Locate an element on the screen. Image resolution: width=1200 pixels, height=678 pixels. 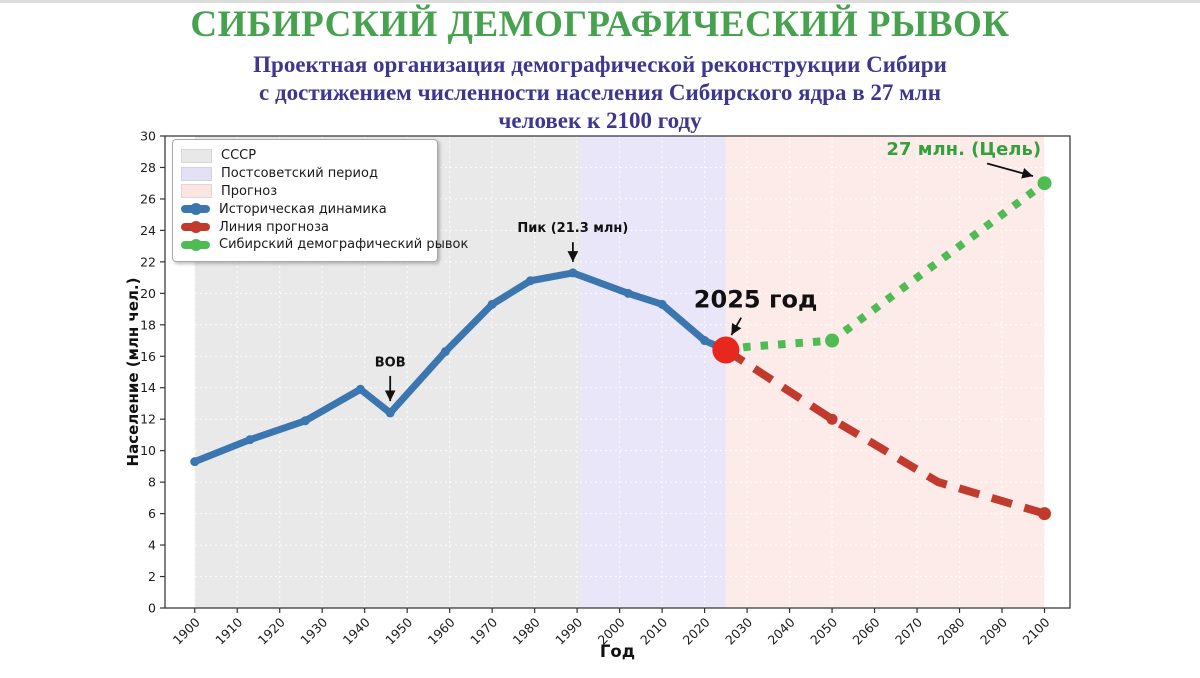
annotation-text-2: 2025 год is located at coordinates (756, 299).